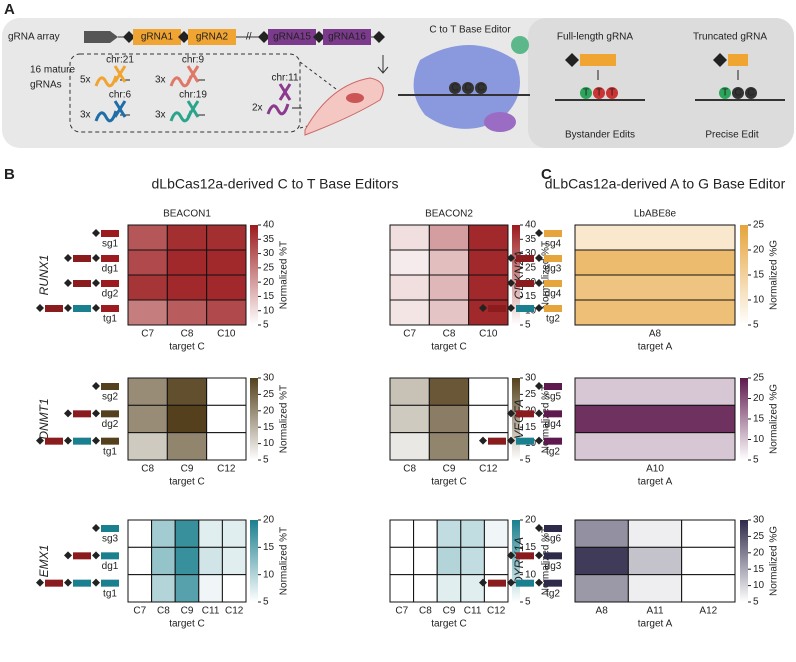  What do you see at coordinates (598, 60) in the screenshot?
I see `full-grna` at bounding box center [598, 60].